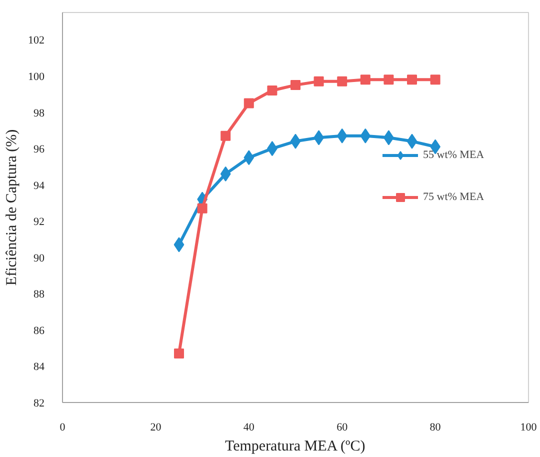 The height and width of the screenshot is (457, 540). I want to click on x-tick-label: 40, so click(249, 428).